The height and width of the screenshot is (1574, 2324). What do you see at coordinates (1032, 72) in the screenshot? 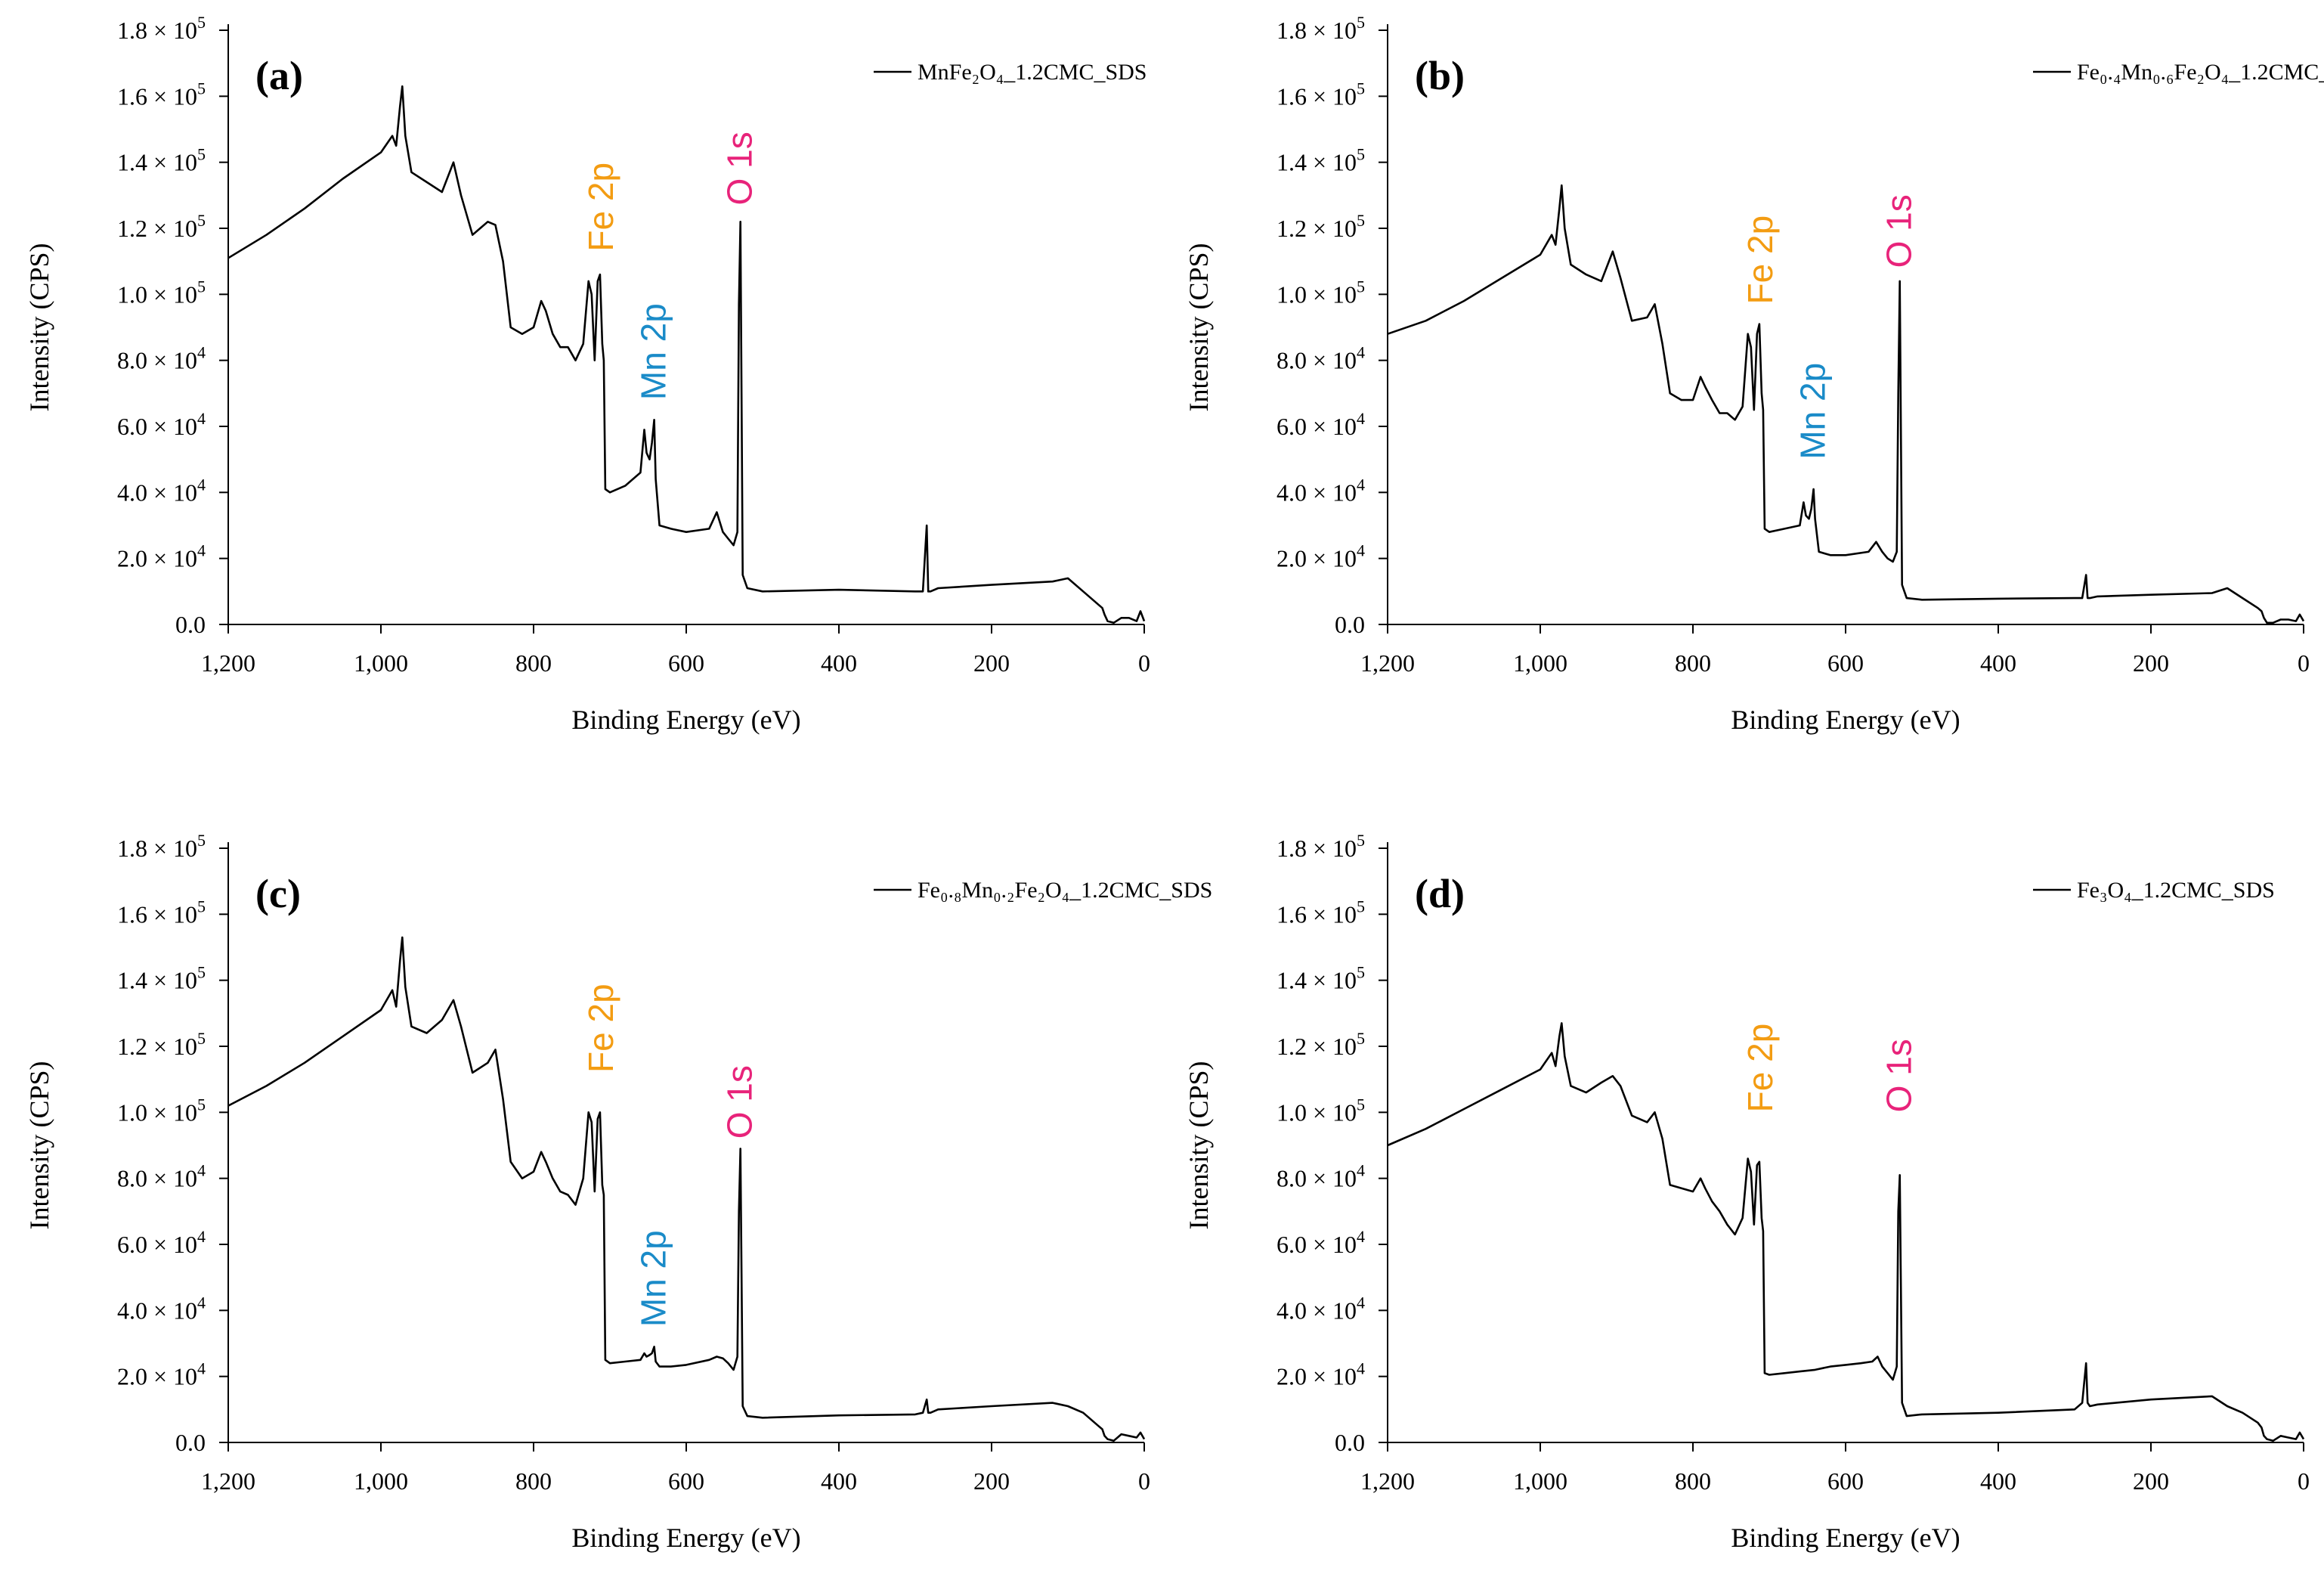
I see `legend-label: MnFe₂O₄_1.2CMC_SDS` at bounding box center [1032, 72].